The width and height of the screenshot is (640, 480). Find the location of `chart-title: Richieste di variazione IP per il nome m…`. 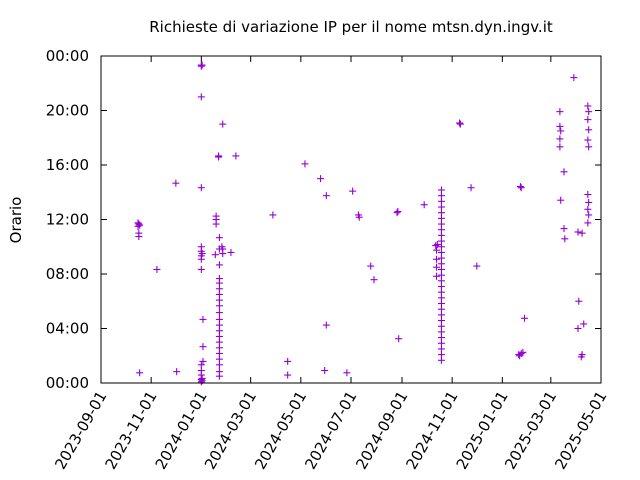

chart-title: Richieste di variazione IP per il nome m… is located at coordinates (351, 27).